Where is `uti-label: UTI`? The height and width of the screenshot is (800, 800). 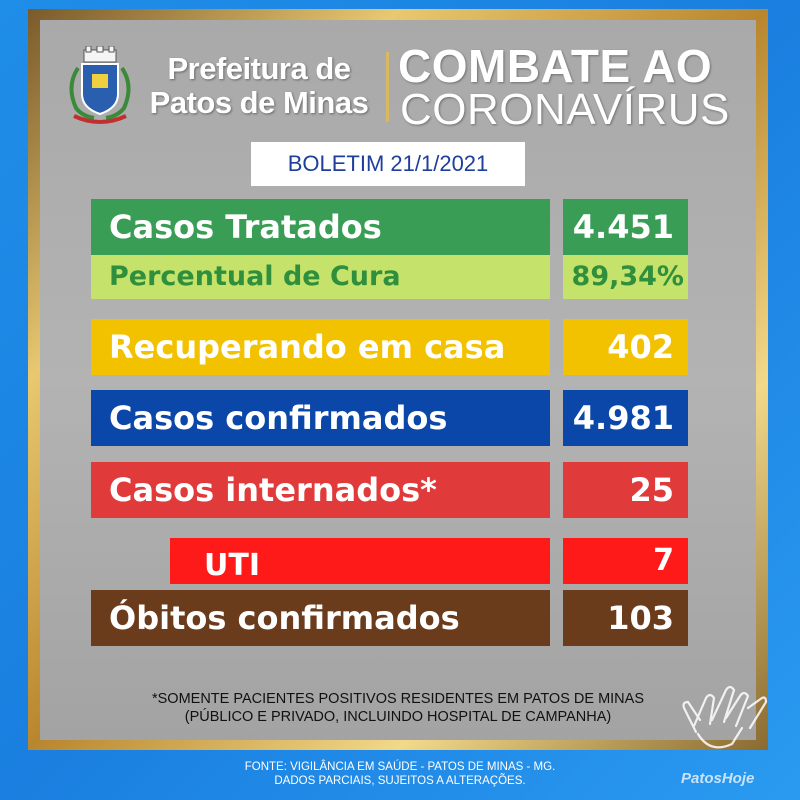
uti-label: UTI is located at coordinates (360, 561).